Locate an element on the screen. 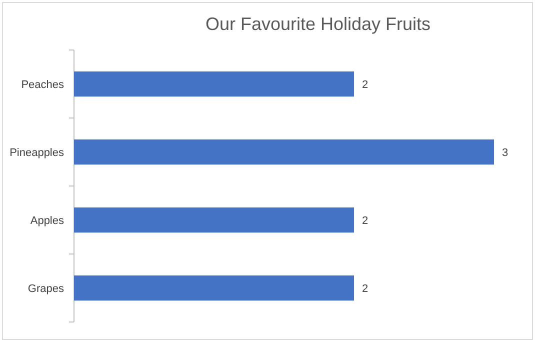 The height and width of the screenshot is (344, 535). chart-title: Our Favourite Holiday Fruits is located at coordinates (318, 24).